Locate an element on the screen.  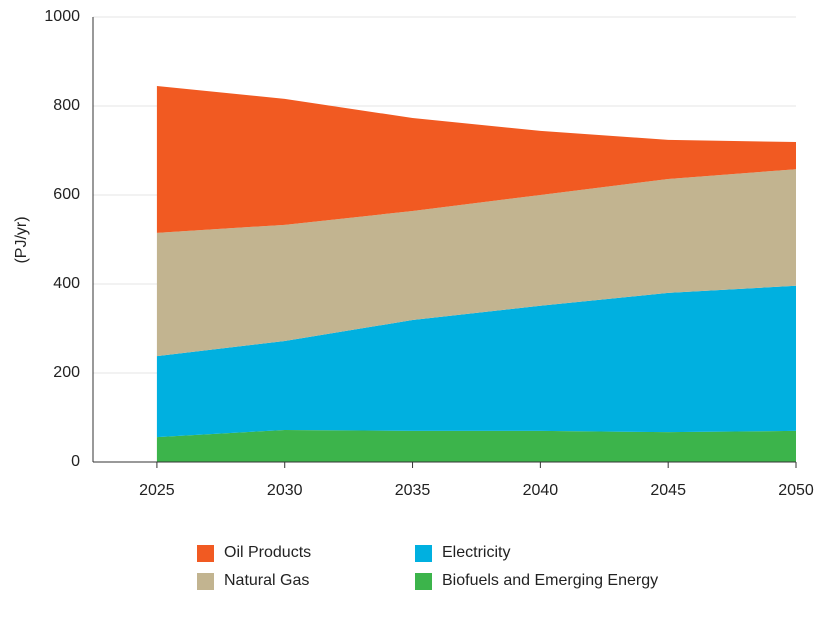
x-tick-label: 2045 is located at coordinates (668, 490).